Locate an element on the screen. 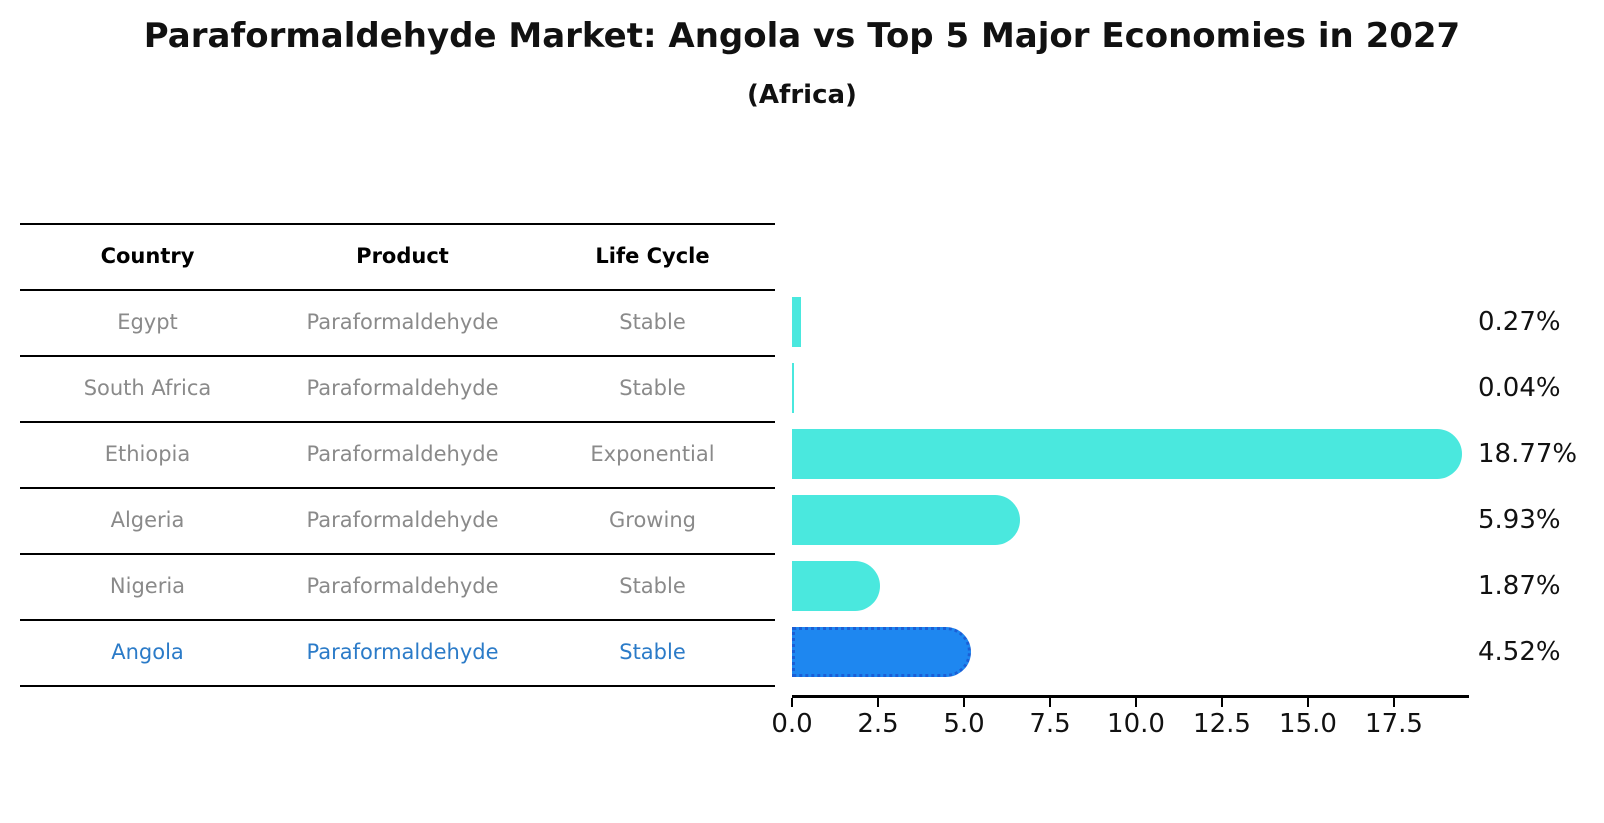 The width and height of the screenshot is (1604, 823). bar-ethiopia is located at coordinates (1127, 454).